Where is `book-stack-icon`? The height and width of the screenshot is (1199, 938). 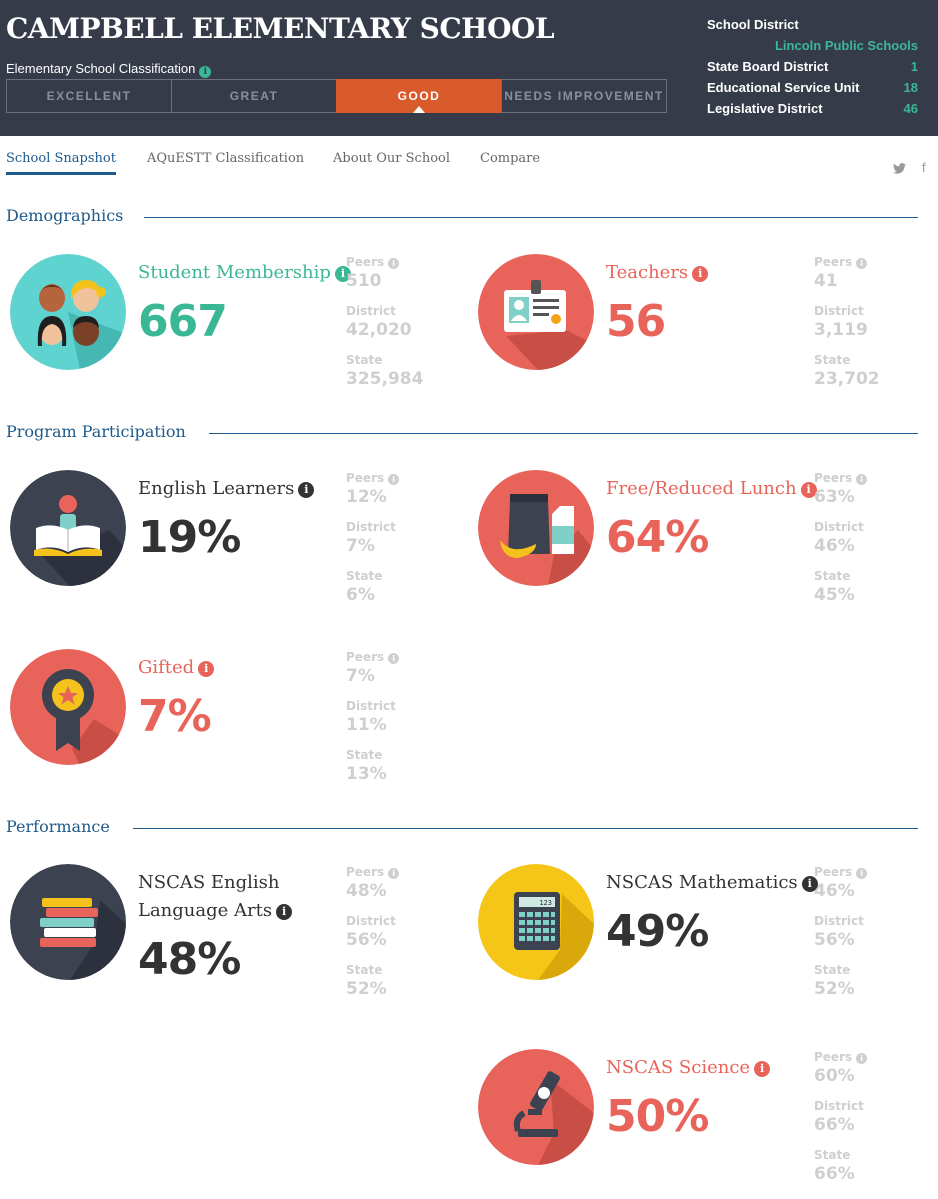
book-stack-icon is located at coordinates (68, 922).